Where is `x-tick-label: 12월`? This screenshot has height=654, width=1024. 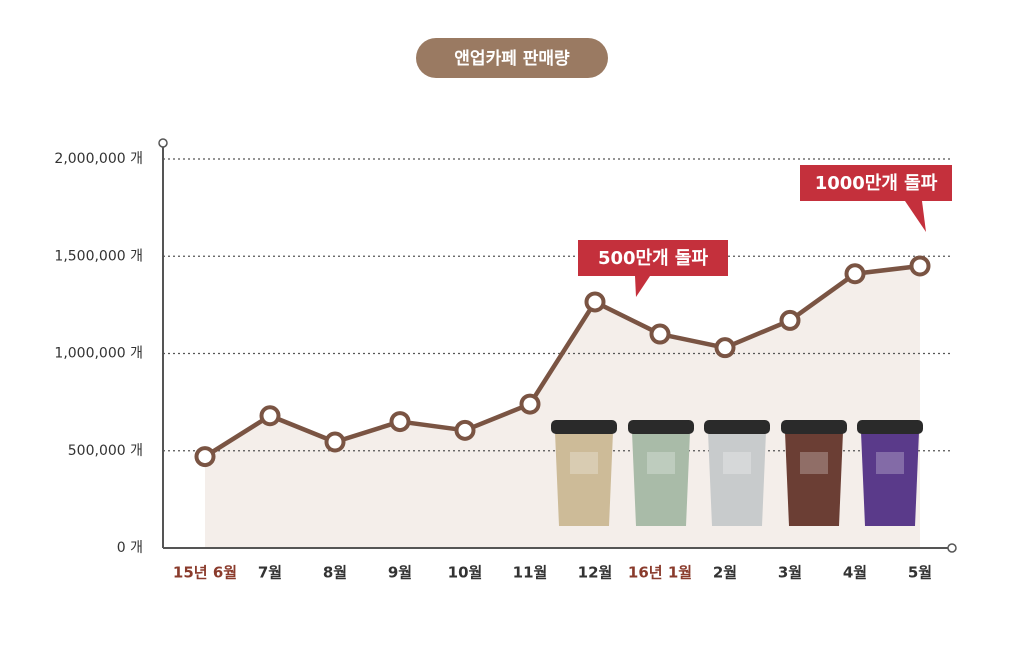
x-tick-label: 12월 is located at coordinates (595, 573).